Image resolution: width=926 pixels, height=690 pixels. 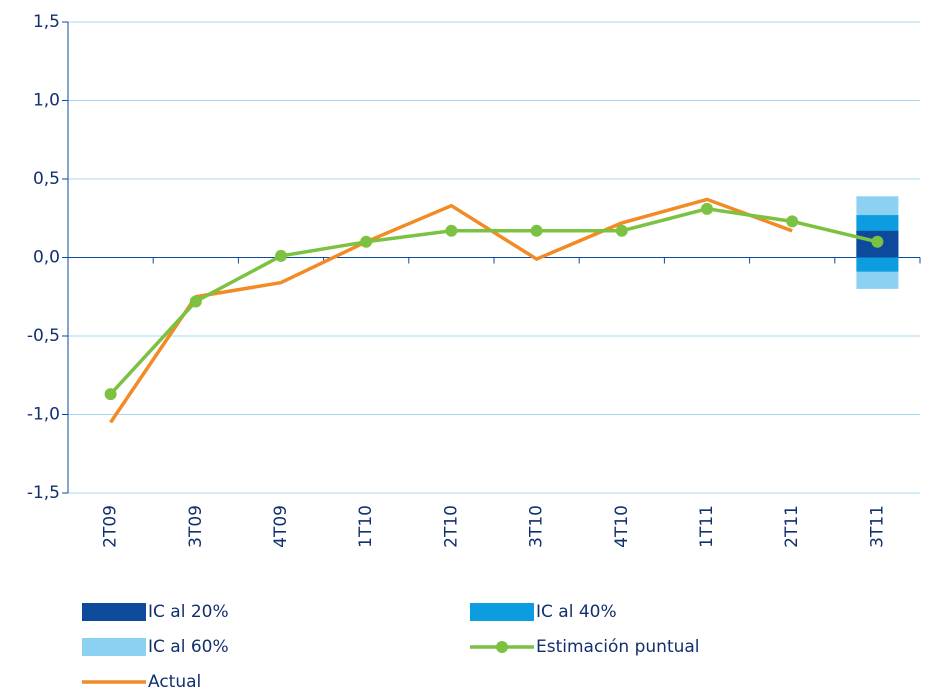 I want to click on legend-label: IC al 60%, so click(x=188, y=647).